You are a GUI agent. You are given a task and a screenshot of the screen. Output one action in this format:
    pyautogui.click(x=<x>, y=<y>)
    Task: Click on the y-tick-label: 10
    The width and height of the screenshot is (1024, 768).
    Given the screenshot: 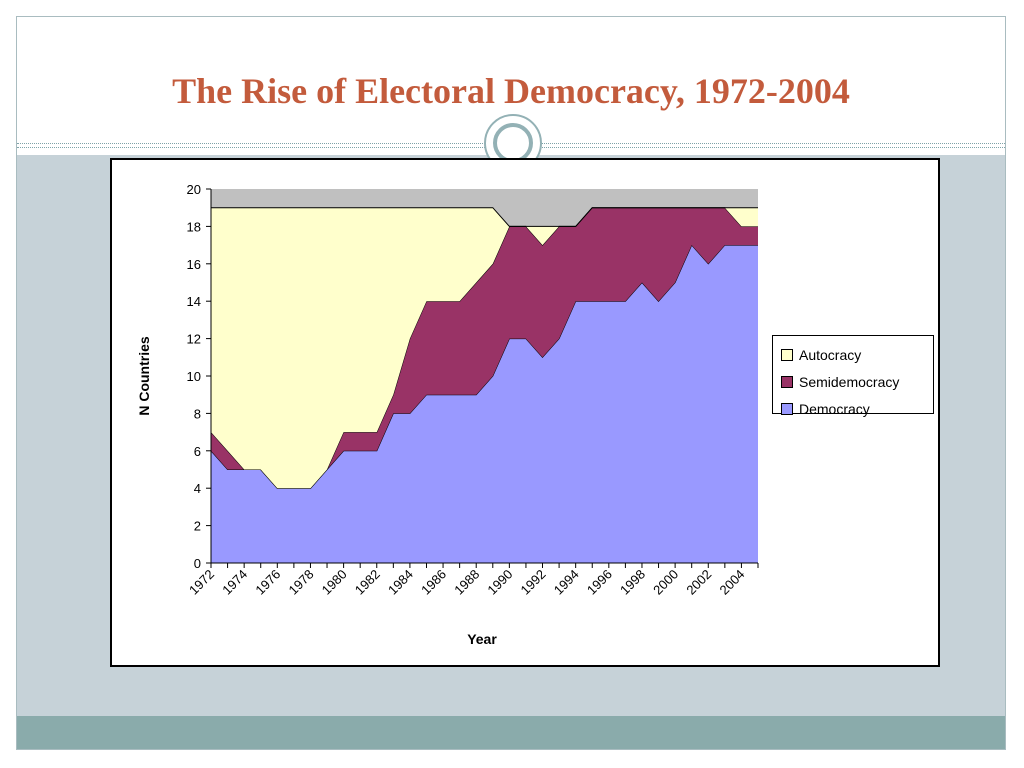 What is the action you would take?
    pyautogui.click(x=194, y=376)
    